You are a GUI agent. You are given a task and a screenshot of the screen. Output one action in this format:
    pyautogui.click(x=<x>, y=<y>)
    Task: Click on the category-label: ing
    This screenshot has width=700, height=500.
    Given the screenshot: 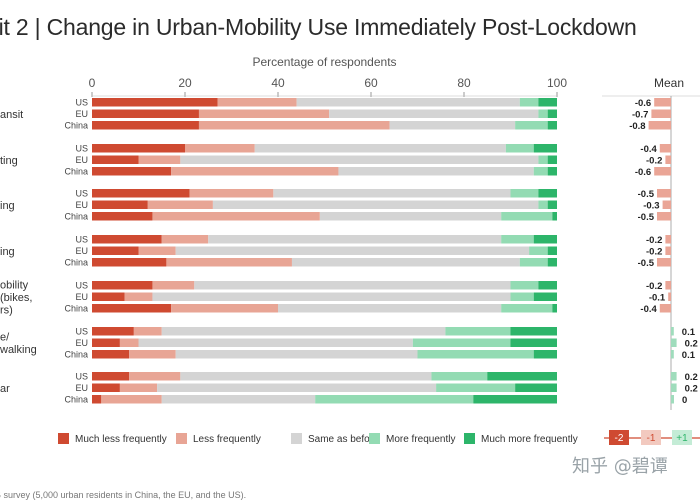 What is the action you would take?
    pyautogui.click(x=7, y=252)
    